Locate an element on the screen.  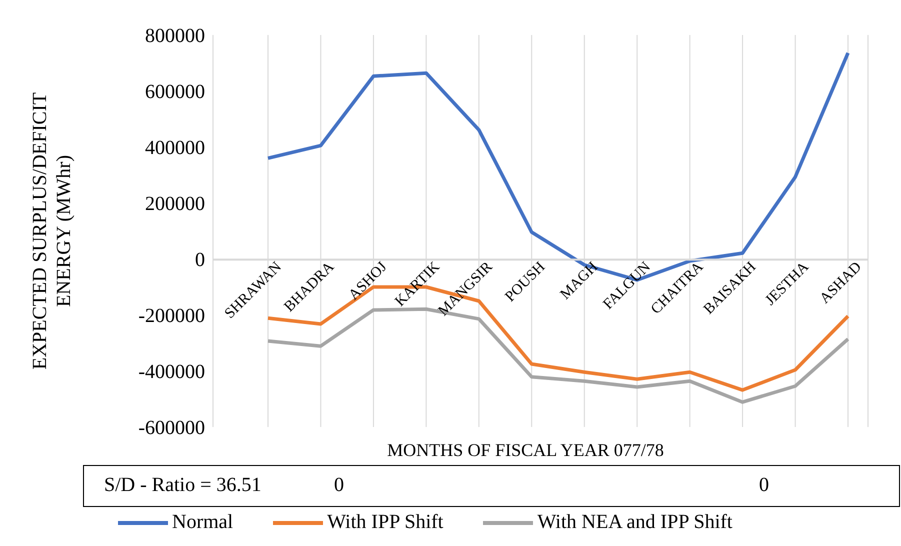
legend-label: With NEA and IPP Shift is located at coordinates (634, 522).